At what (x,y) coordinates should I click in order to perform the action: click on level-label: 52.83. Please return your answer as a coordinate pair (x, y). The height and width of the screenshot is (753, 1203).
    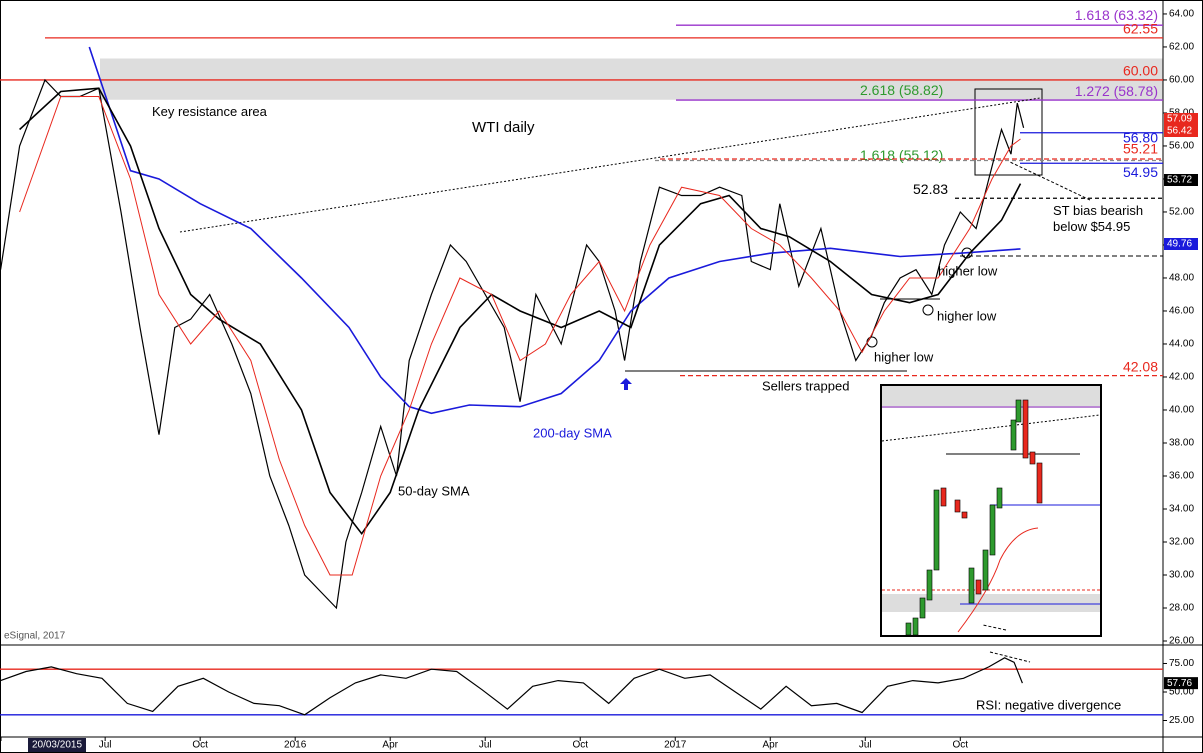
    Looking at the image, I should click on (930, 189).